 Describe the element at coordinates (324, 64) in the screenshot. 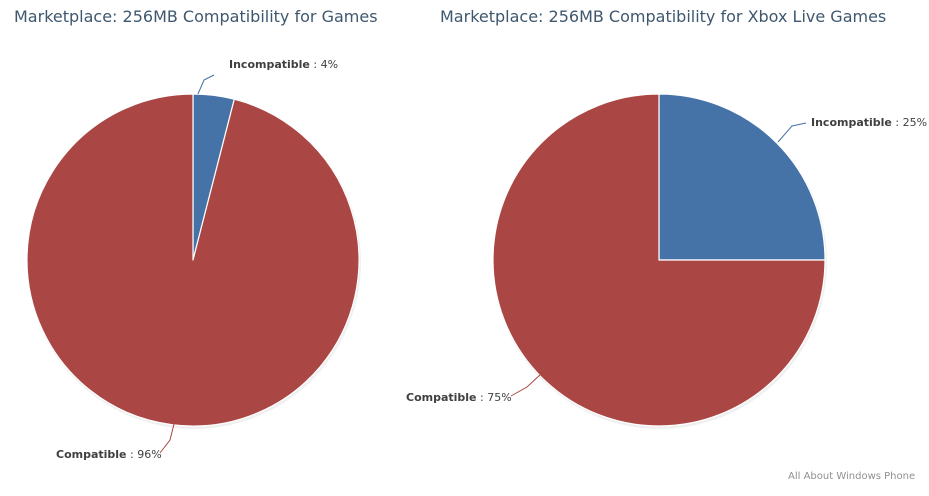

I see `data-label-value: : 4%` at that location.